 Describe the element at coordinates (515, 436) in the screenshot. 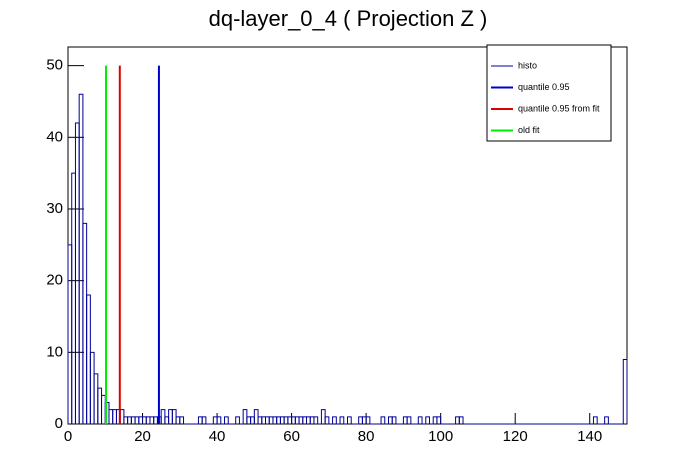

I see `x-tick-label: 120` at that location.